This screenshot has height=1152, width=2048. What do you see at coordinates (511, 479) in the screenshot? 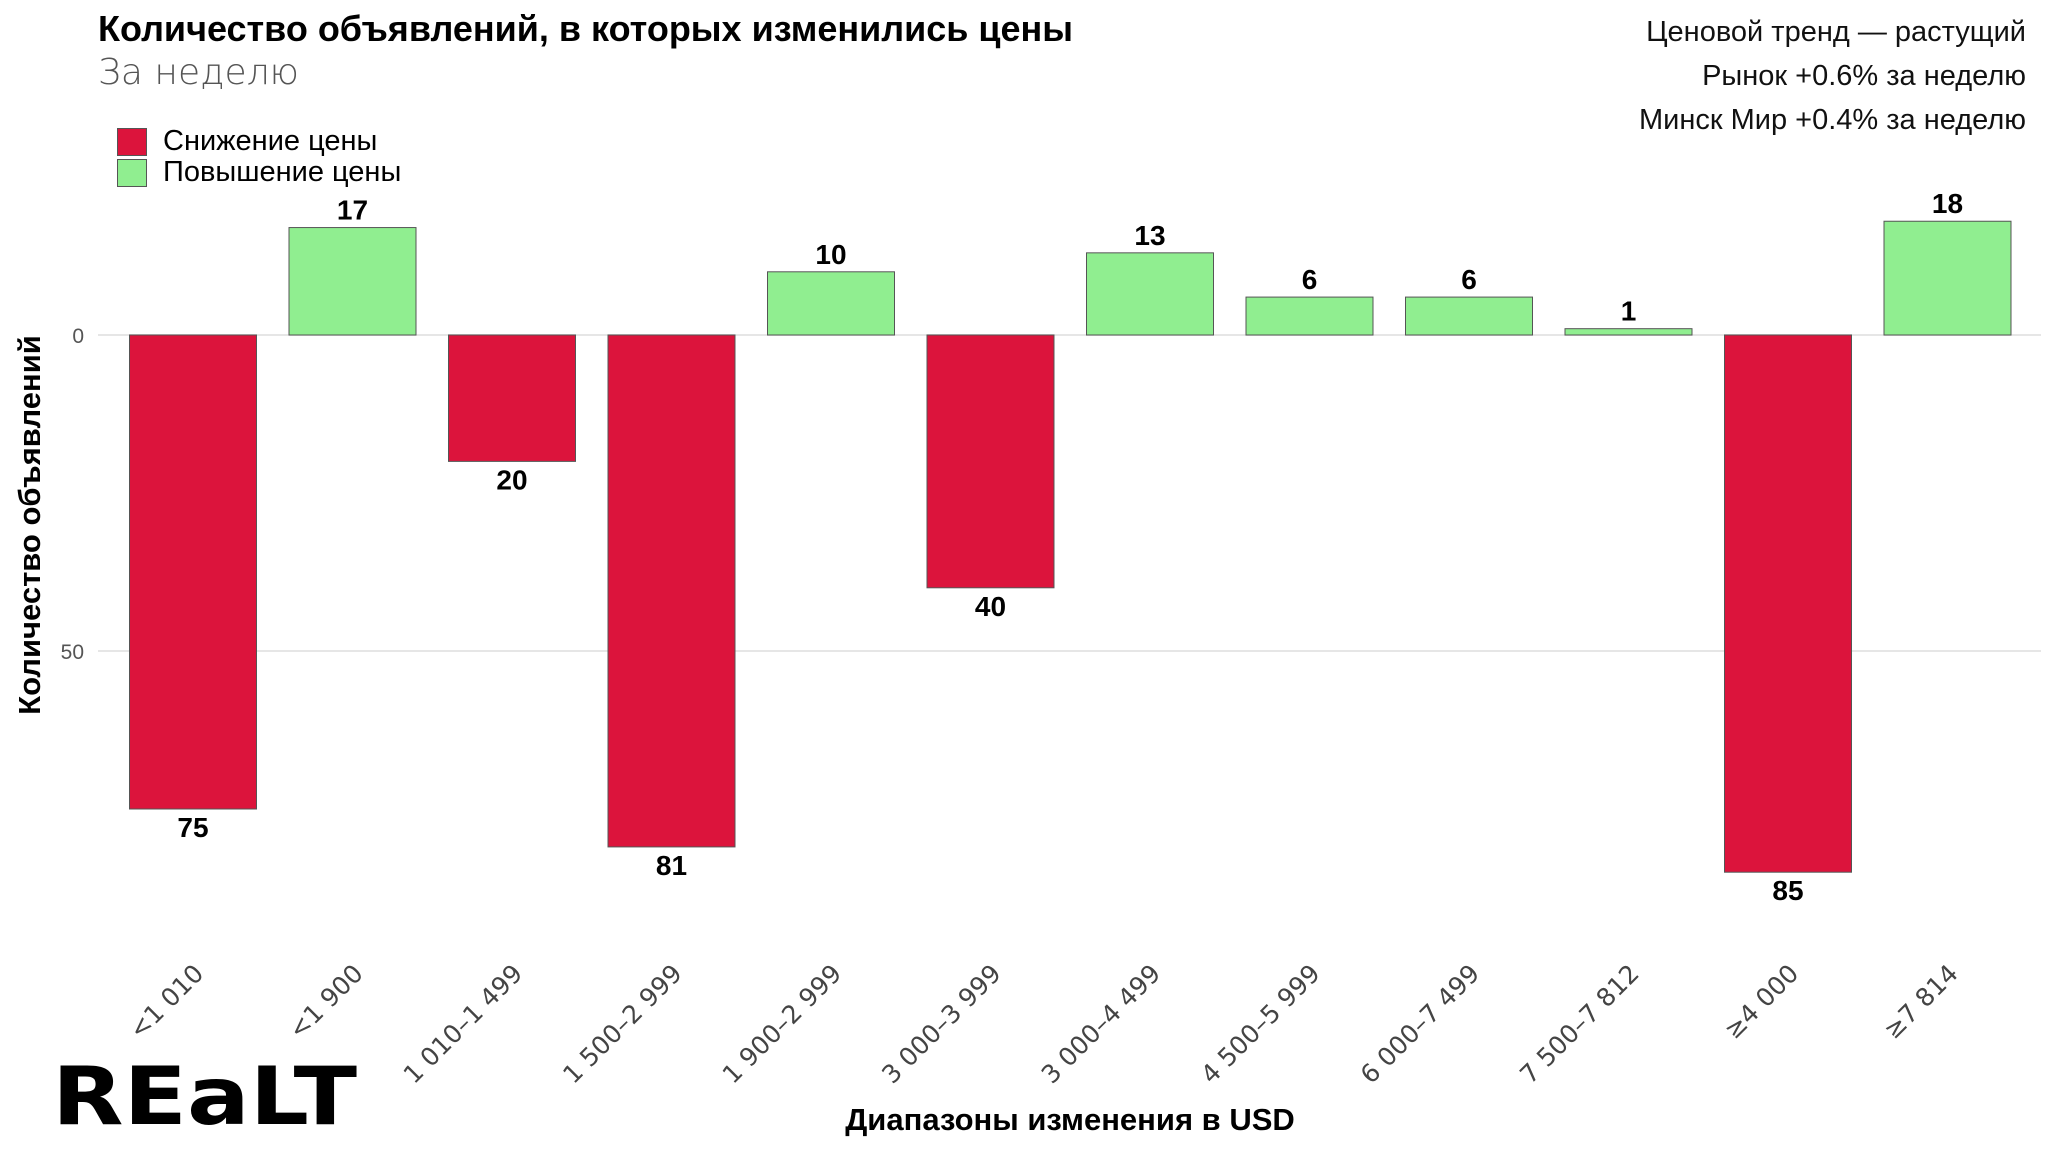
I see `data-label: 20` at bounding box center [511, 479].